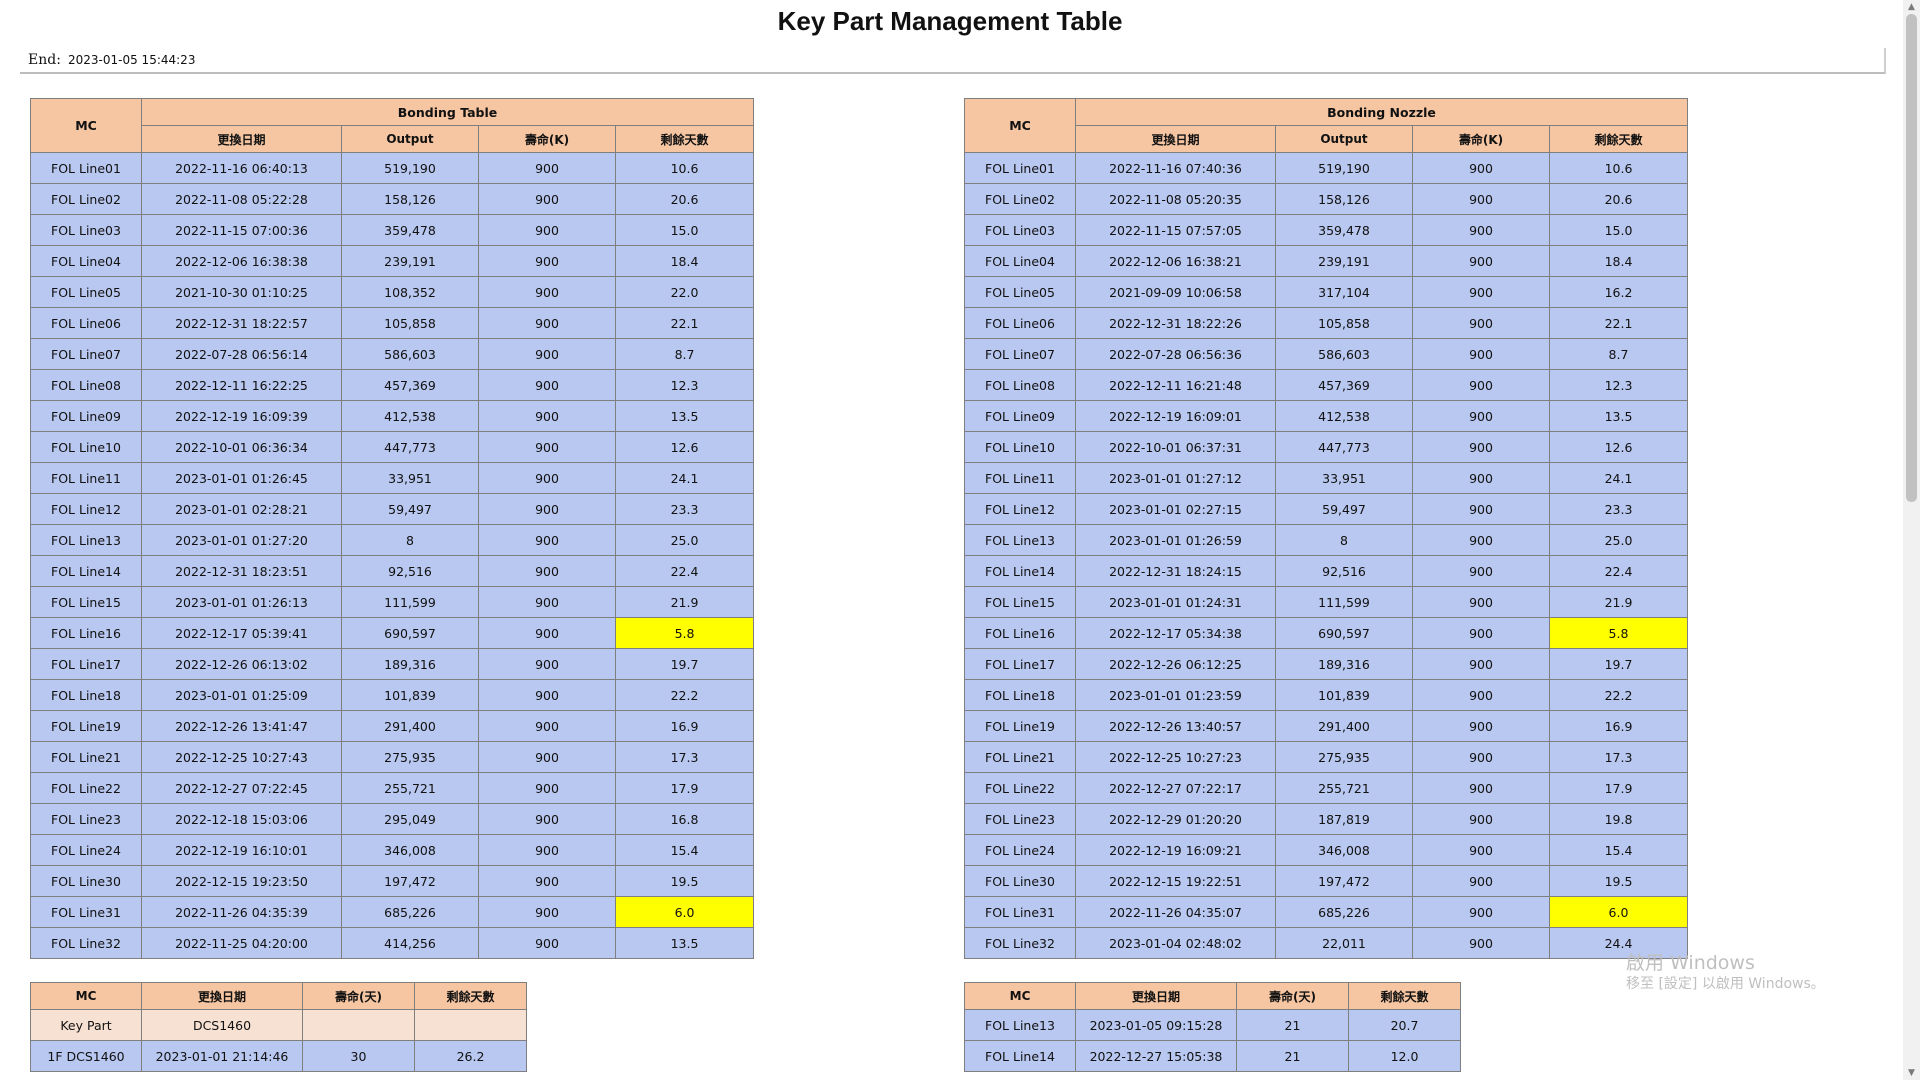 This screenshot has width=1920, height=1080. I want to click on col-header-change-date: 更換日期, so click(1156, 996).